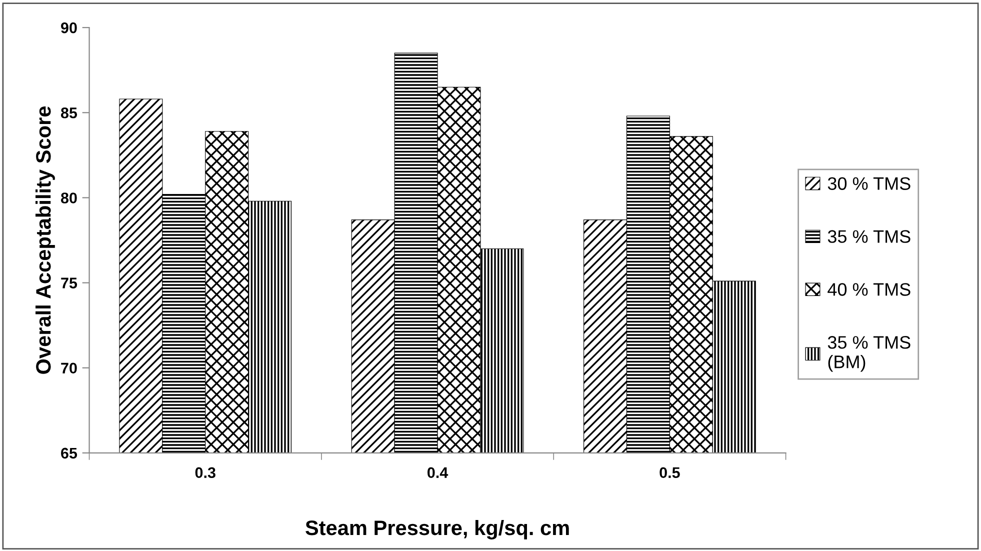 This screenshot has width=981, height=551. I want to click on legend-label: 35 % TMS, so click(869, 236).